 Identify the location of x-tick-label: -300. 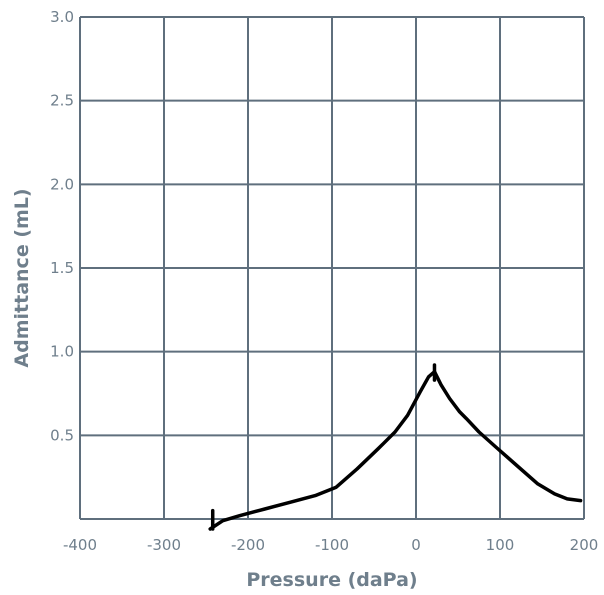
(164, 545).